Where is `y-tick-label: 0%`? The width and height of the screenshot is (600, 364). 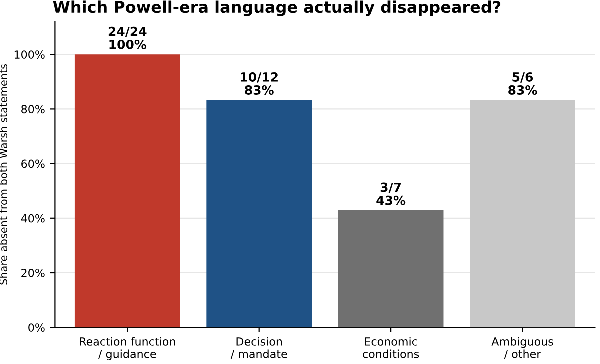 y-tick-label: 0% is located at coordinates (36, 328).